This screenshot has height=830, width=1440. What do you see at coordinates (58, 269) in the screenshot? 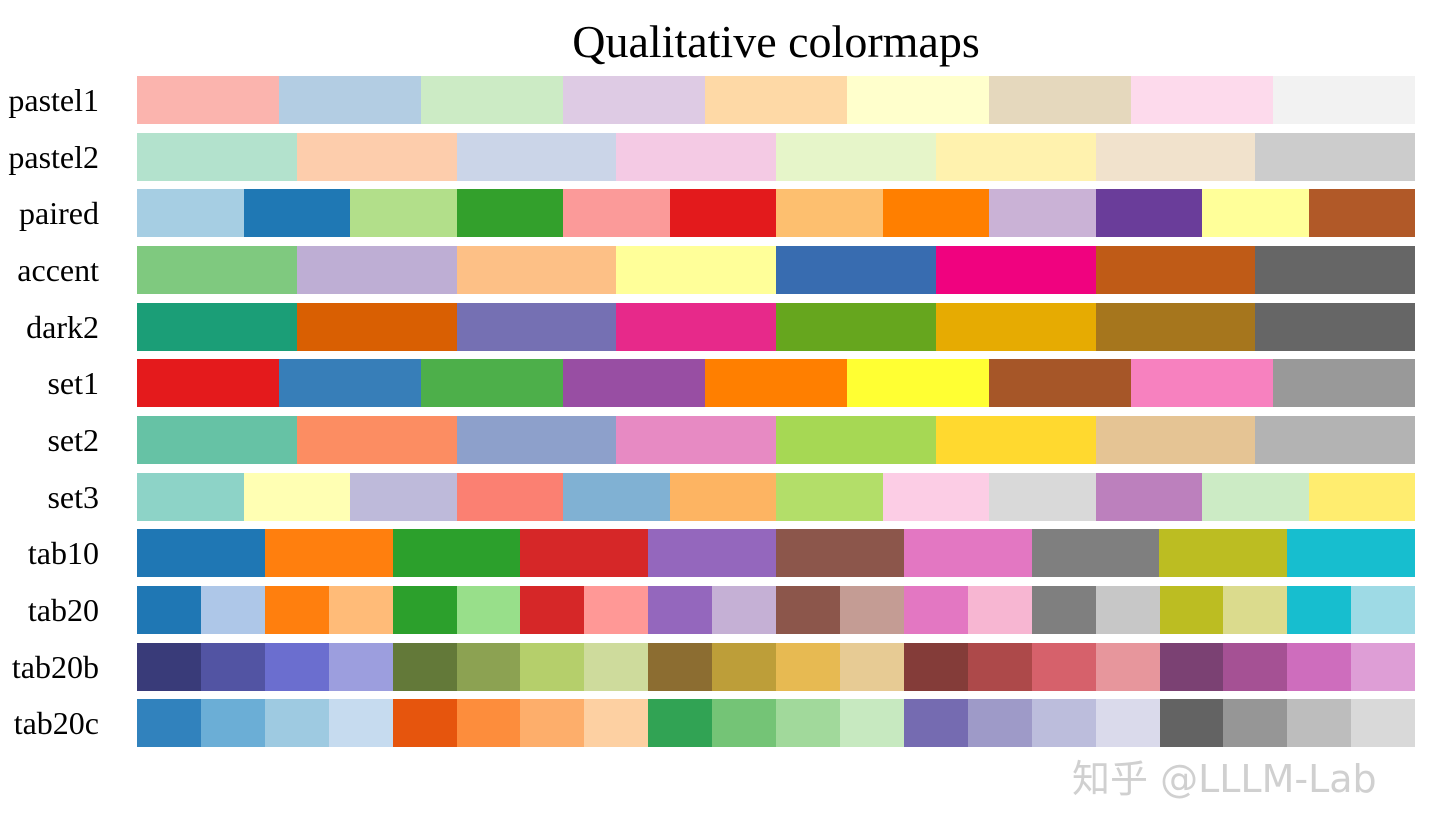
I see `colormap-label: accent` at bounding box center [58, 269].